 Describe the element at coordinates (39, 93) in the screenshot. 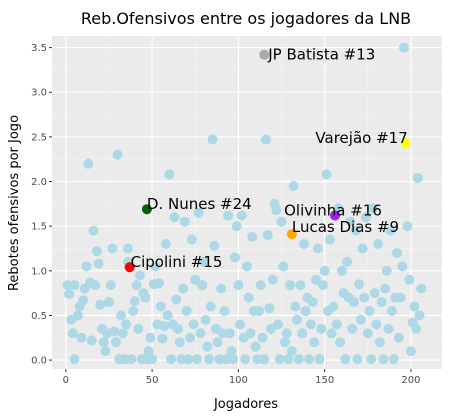

I see `y-tick-label: 3.0` at that location.